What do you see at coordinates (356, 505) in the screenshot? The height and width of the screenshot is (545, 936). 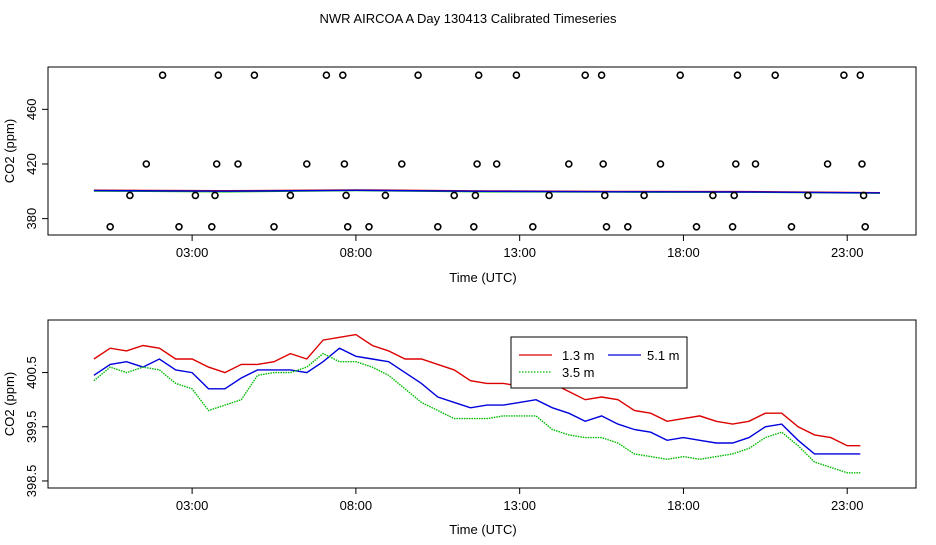 I see `bottom-x-tick-label: 08:00` at bounding box center [356, 505].